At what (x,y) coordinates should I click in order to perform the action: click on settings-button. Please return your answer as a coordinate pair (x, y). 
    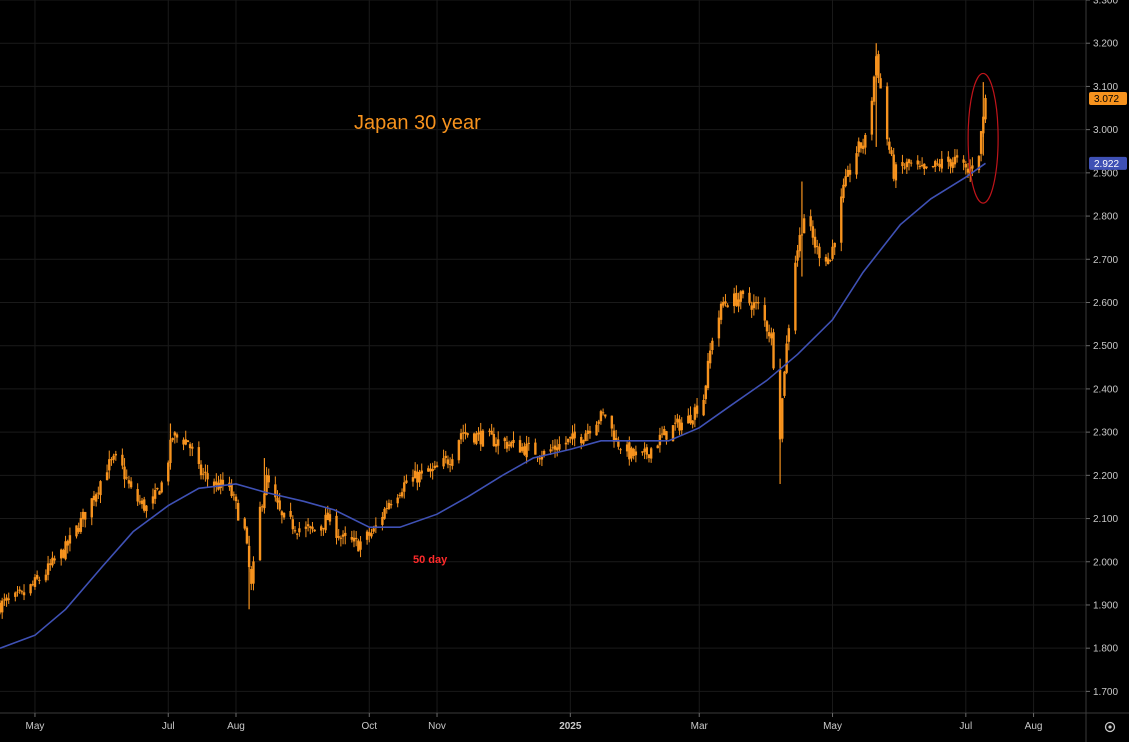
    Looking at the image, I should click on (1110, 727).